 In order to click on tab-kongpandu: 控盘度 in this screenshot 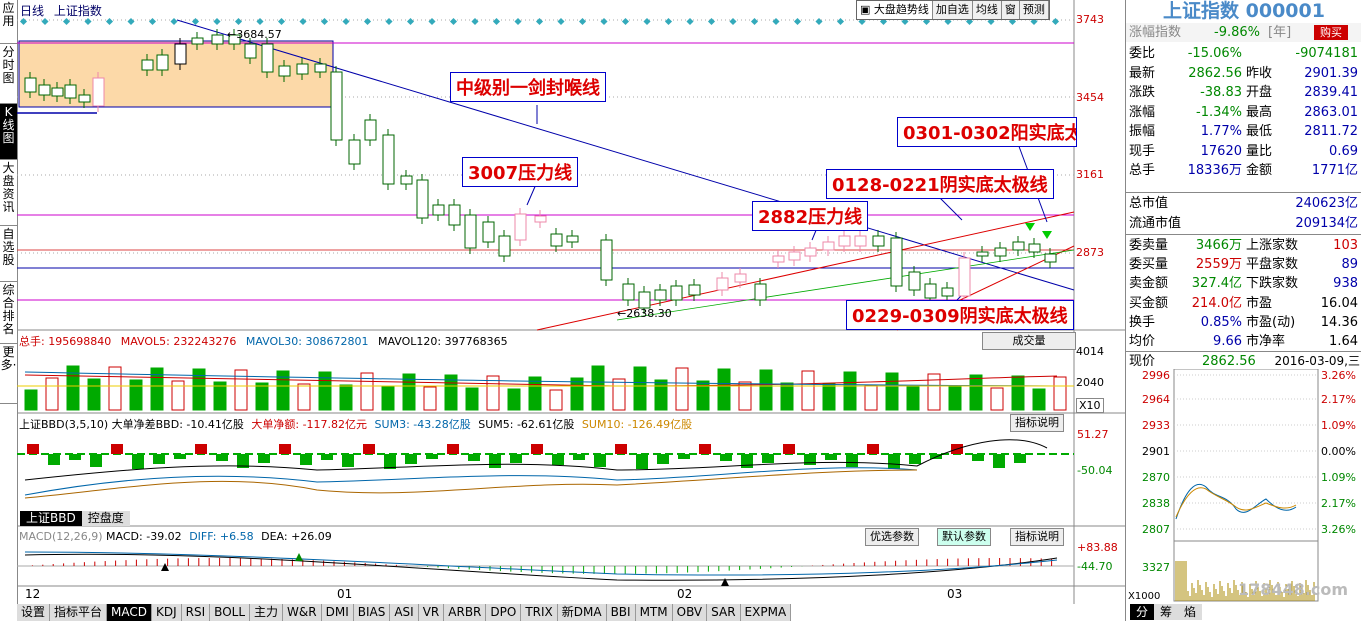, I will do `click(105, 518)`.